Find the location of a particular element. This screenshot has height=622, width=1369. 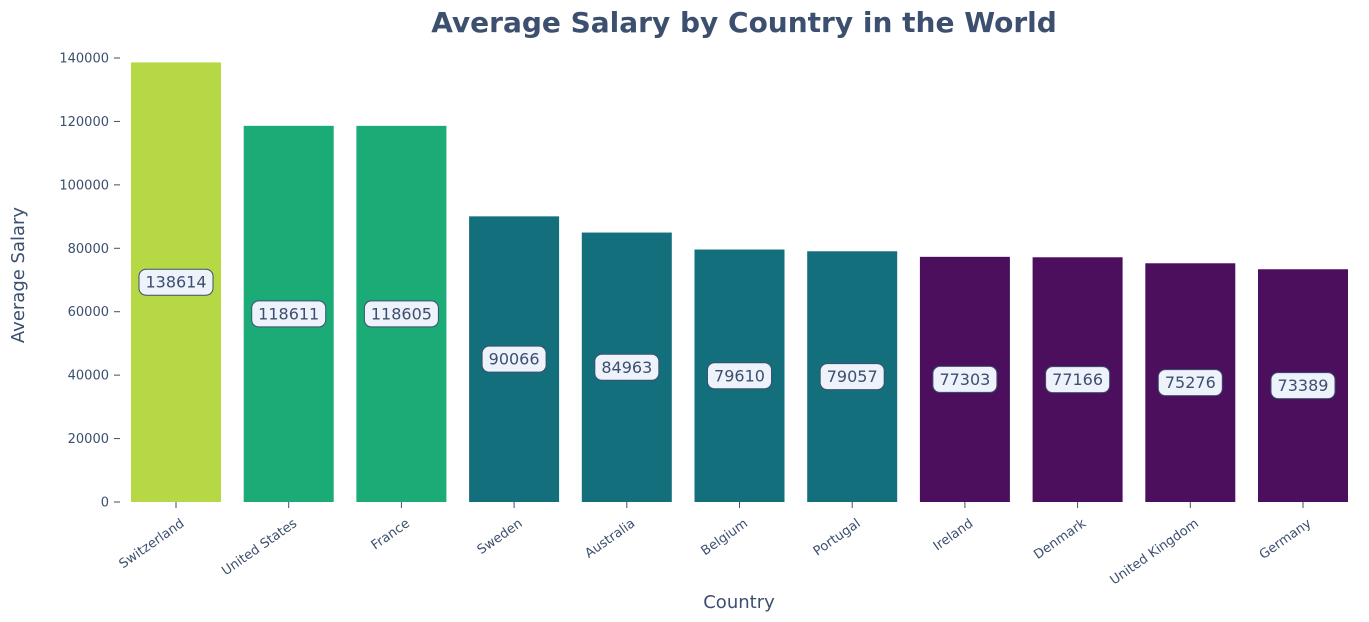

y-tick-label: 20000 is located at coordinates (88, 439).